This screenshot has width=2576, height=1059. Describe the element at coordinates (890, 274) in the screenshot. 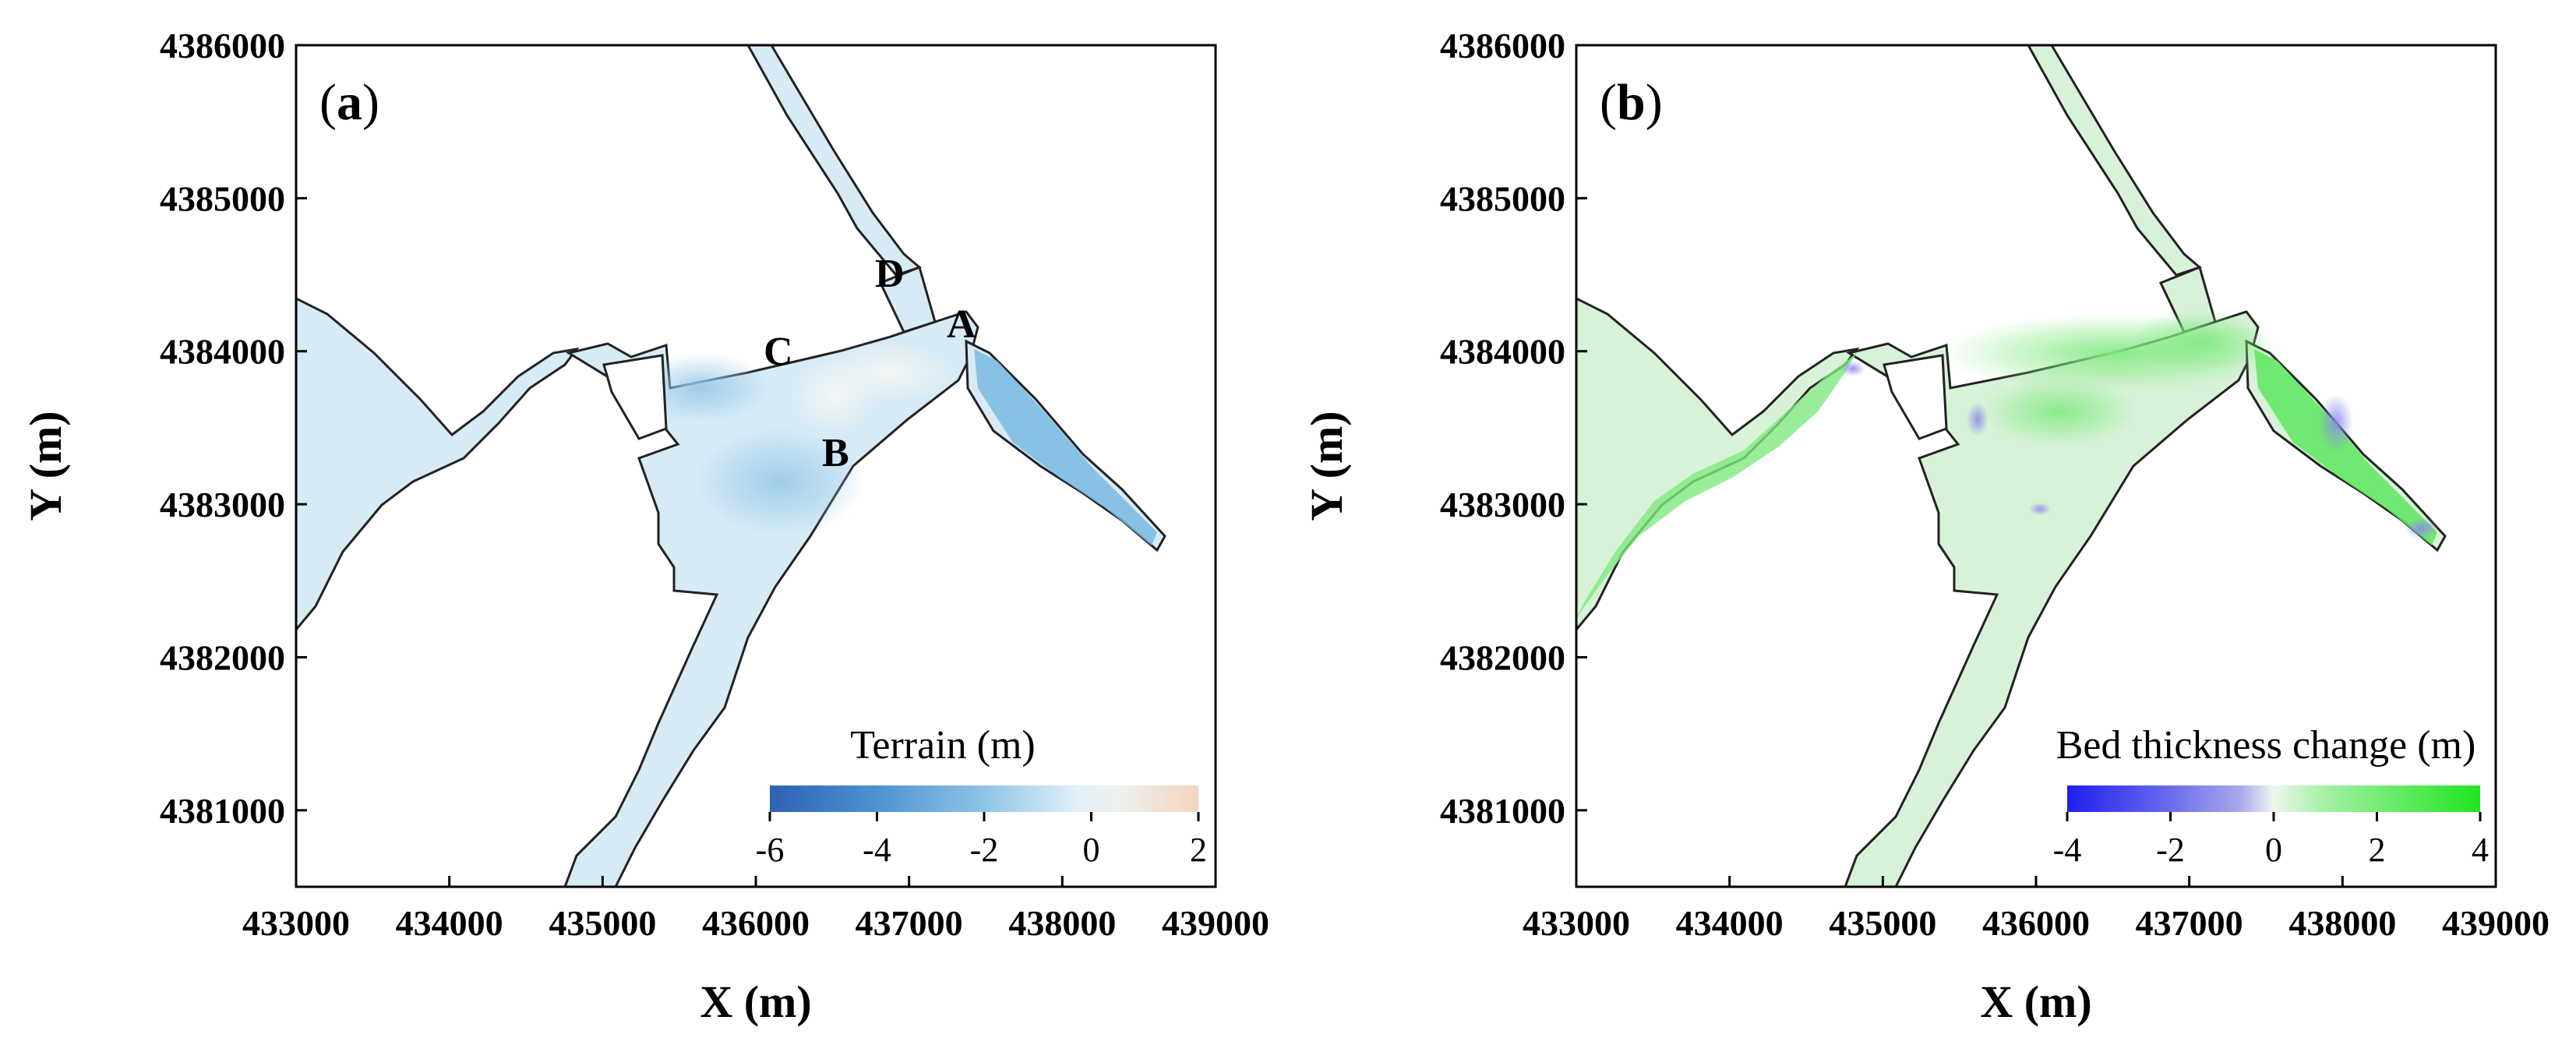

I see `site-label-d: D` at that location.